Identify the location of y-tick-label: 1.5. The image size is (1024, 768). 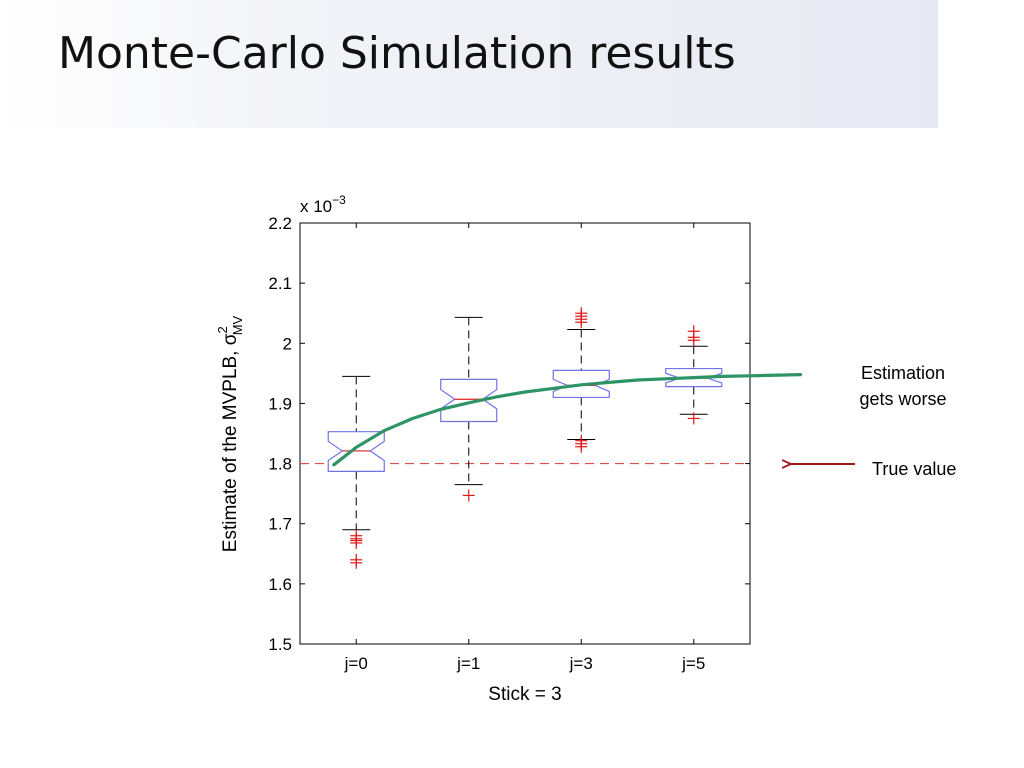
(280, 644).